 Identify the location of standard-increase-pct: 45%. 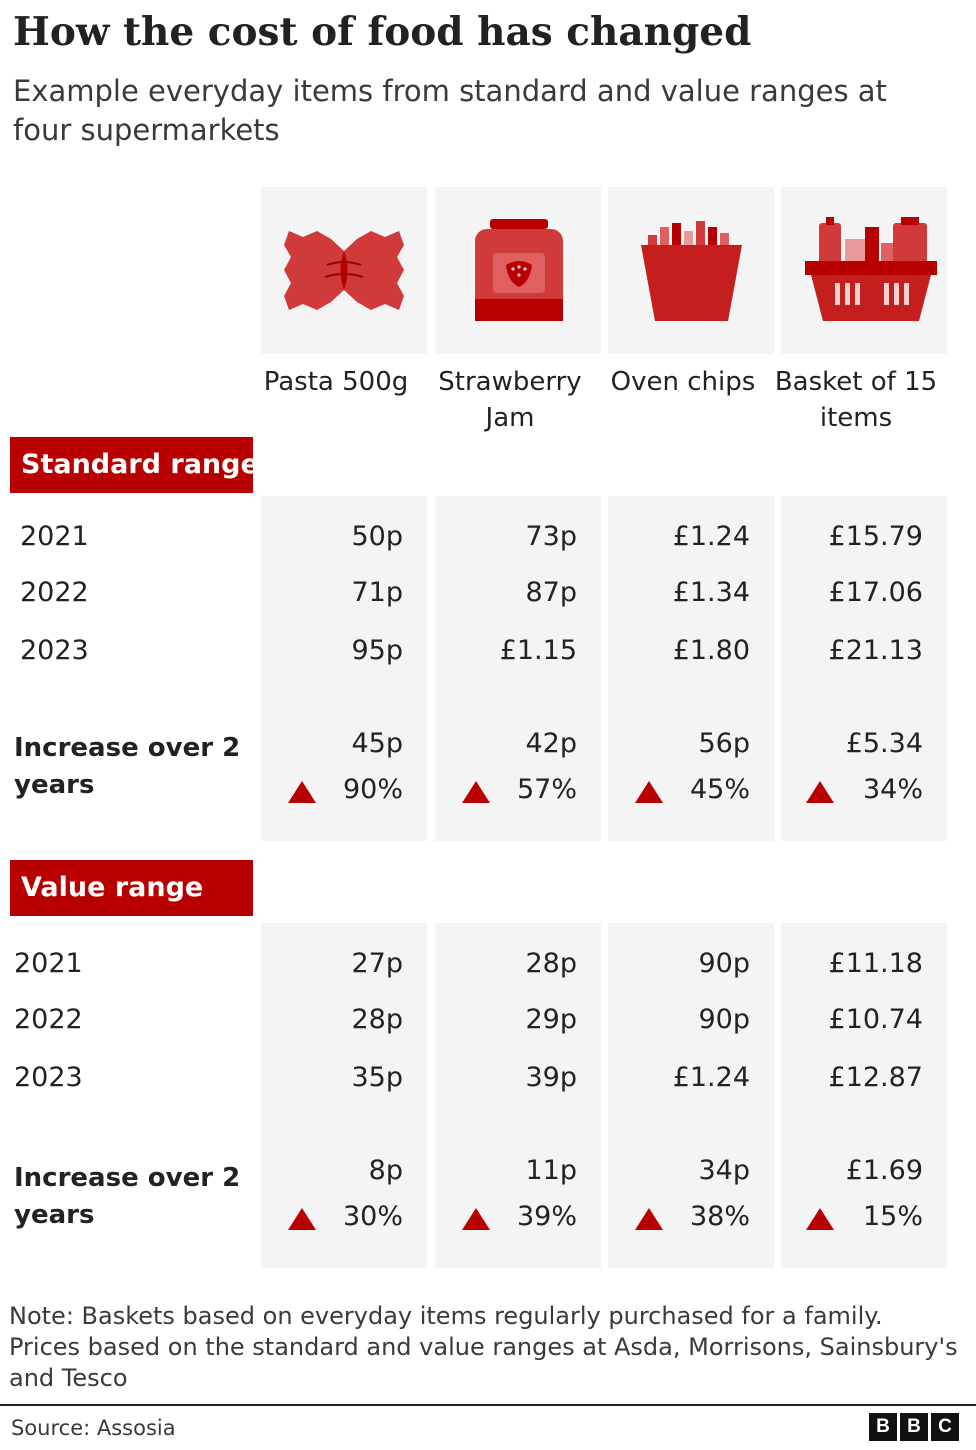
(670, 790).